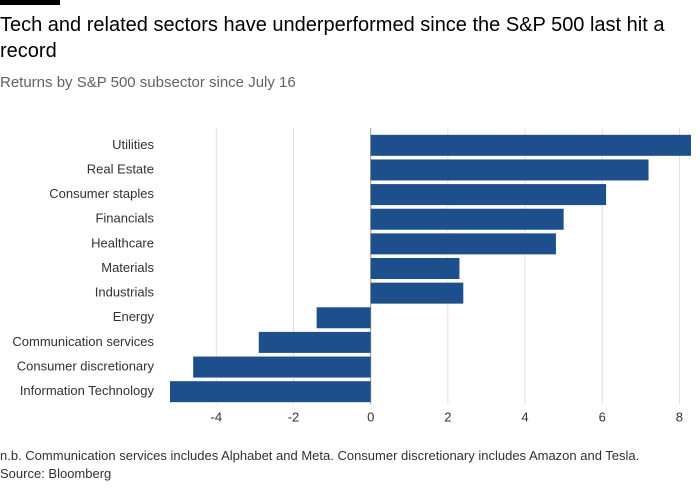 The height and width of the screenshot is (500, 700). I want to click on source: Source: Bloomberg, so click(56, 473).